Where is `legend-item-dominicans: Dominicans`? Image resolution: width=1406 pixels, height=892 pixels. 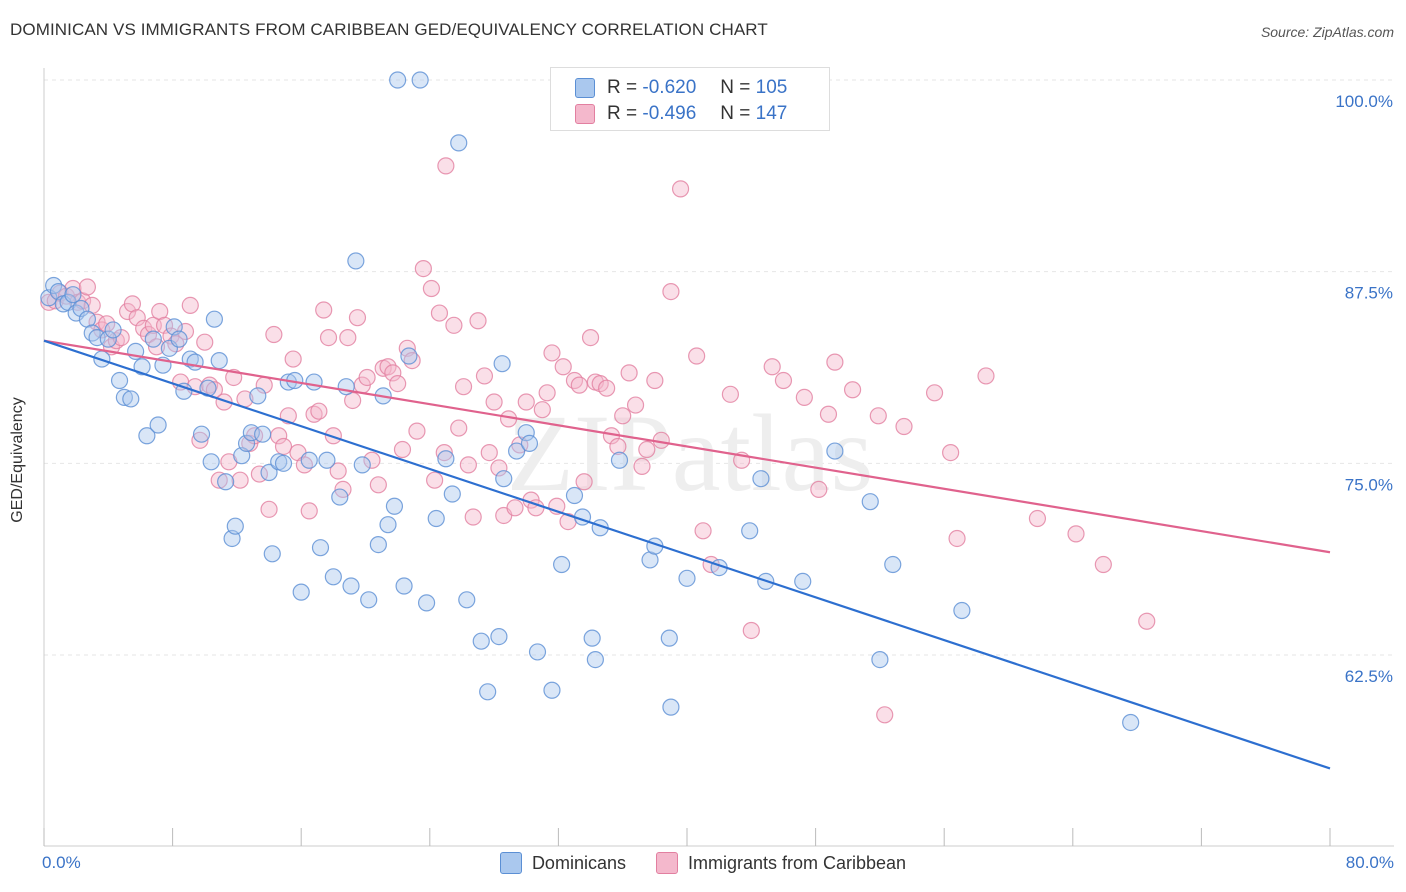
legend-item-dominicans: Dominicans is located at coordinates (562, 863).